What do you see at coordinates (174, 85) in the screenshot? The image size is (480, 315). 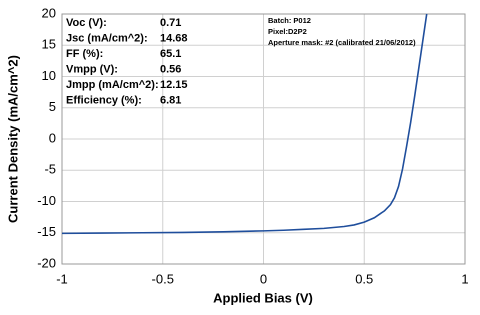 I see `parameter-value: 12.15` at bounding box center [174, 85].